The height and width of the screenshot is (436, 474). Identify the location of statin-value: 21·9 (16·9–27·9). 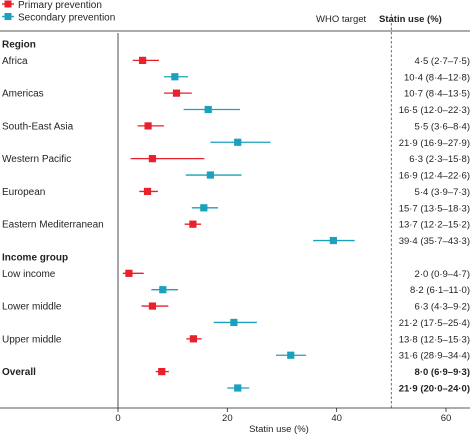
(434, 143).